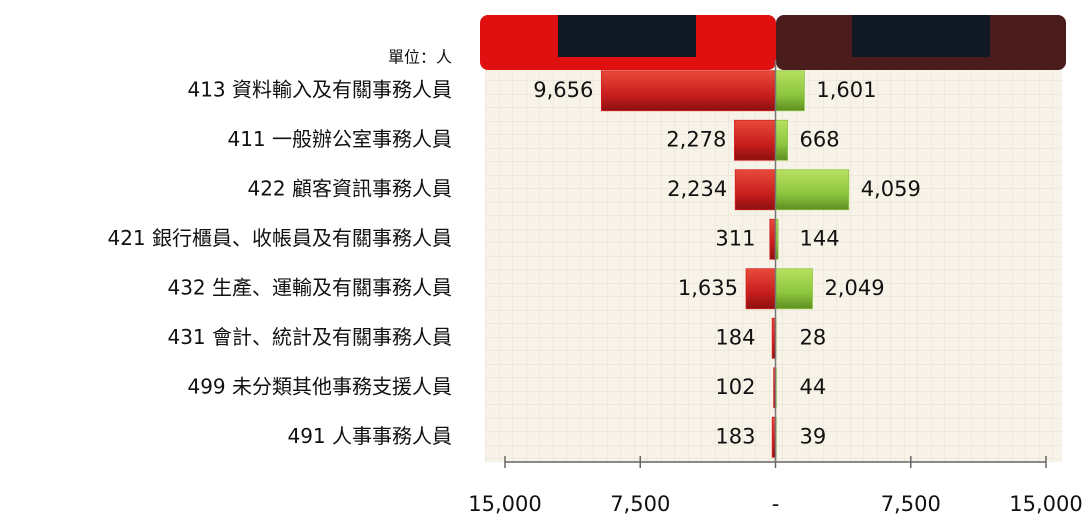  What do you see at coordinates (319, 386) in the screenshot?
I see `category-label: 499 未分類其他事務支援人員` at bounding box center [319, 386].